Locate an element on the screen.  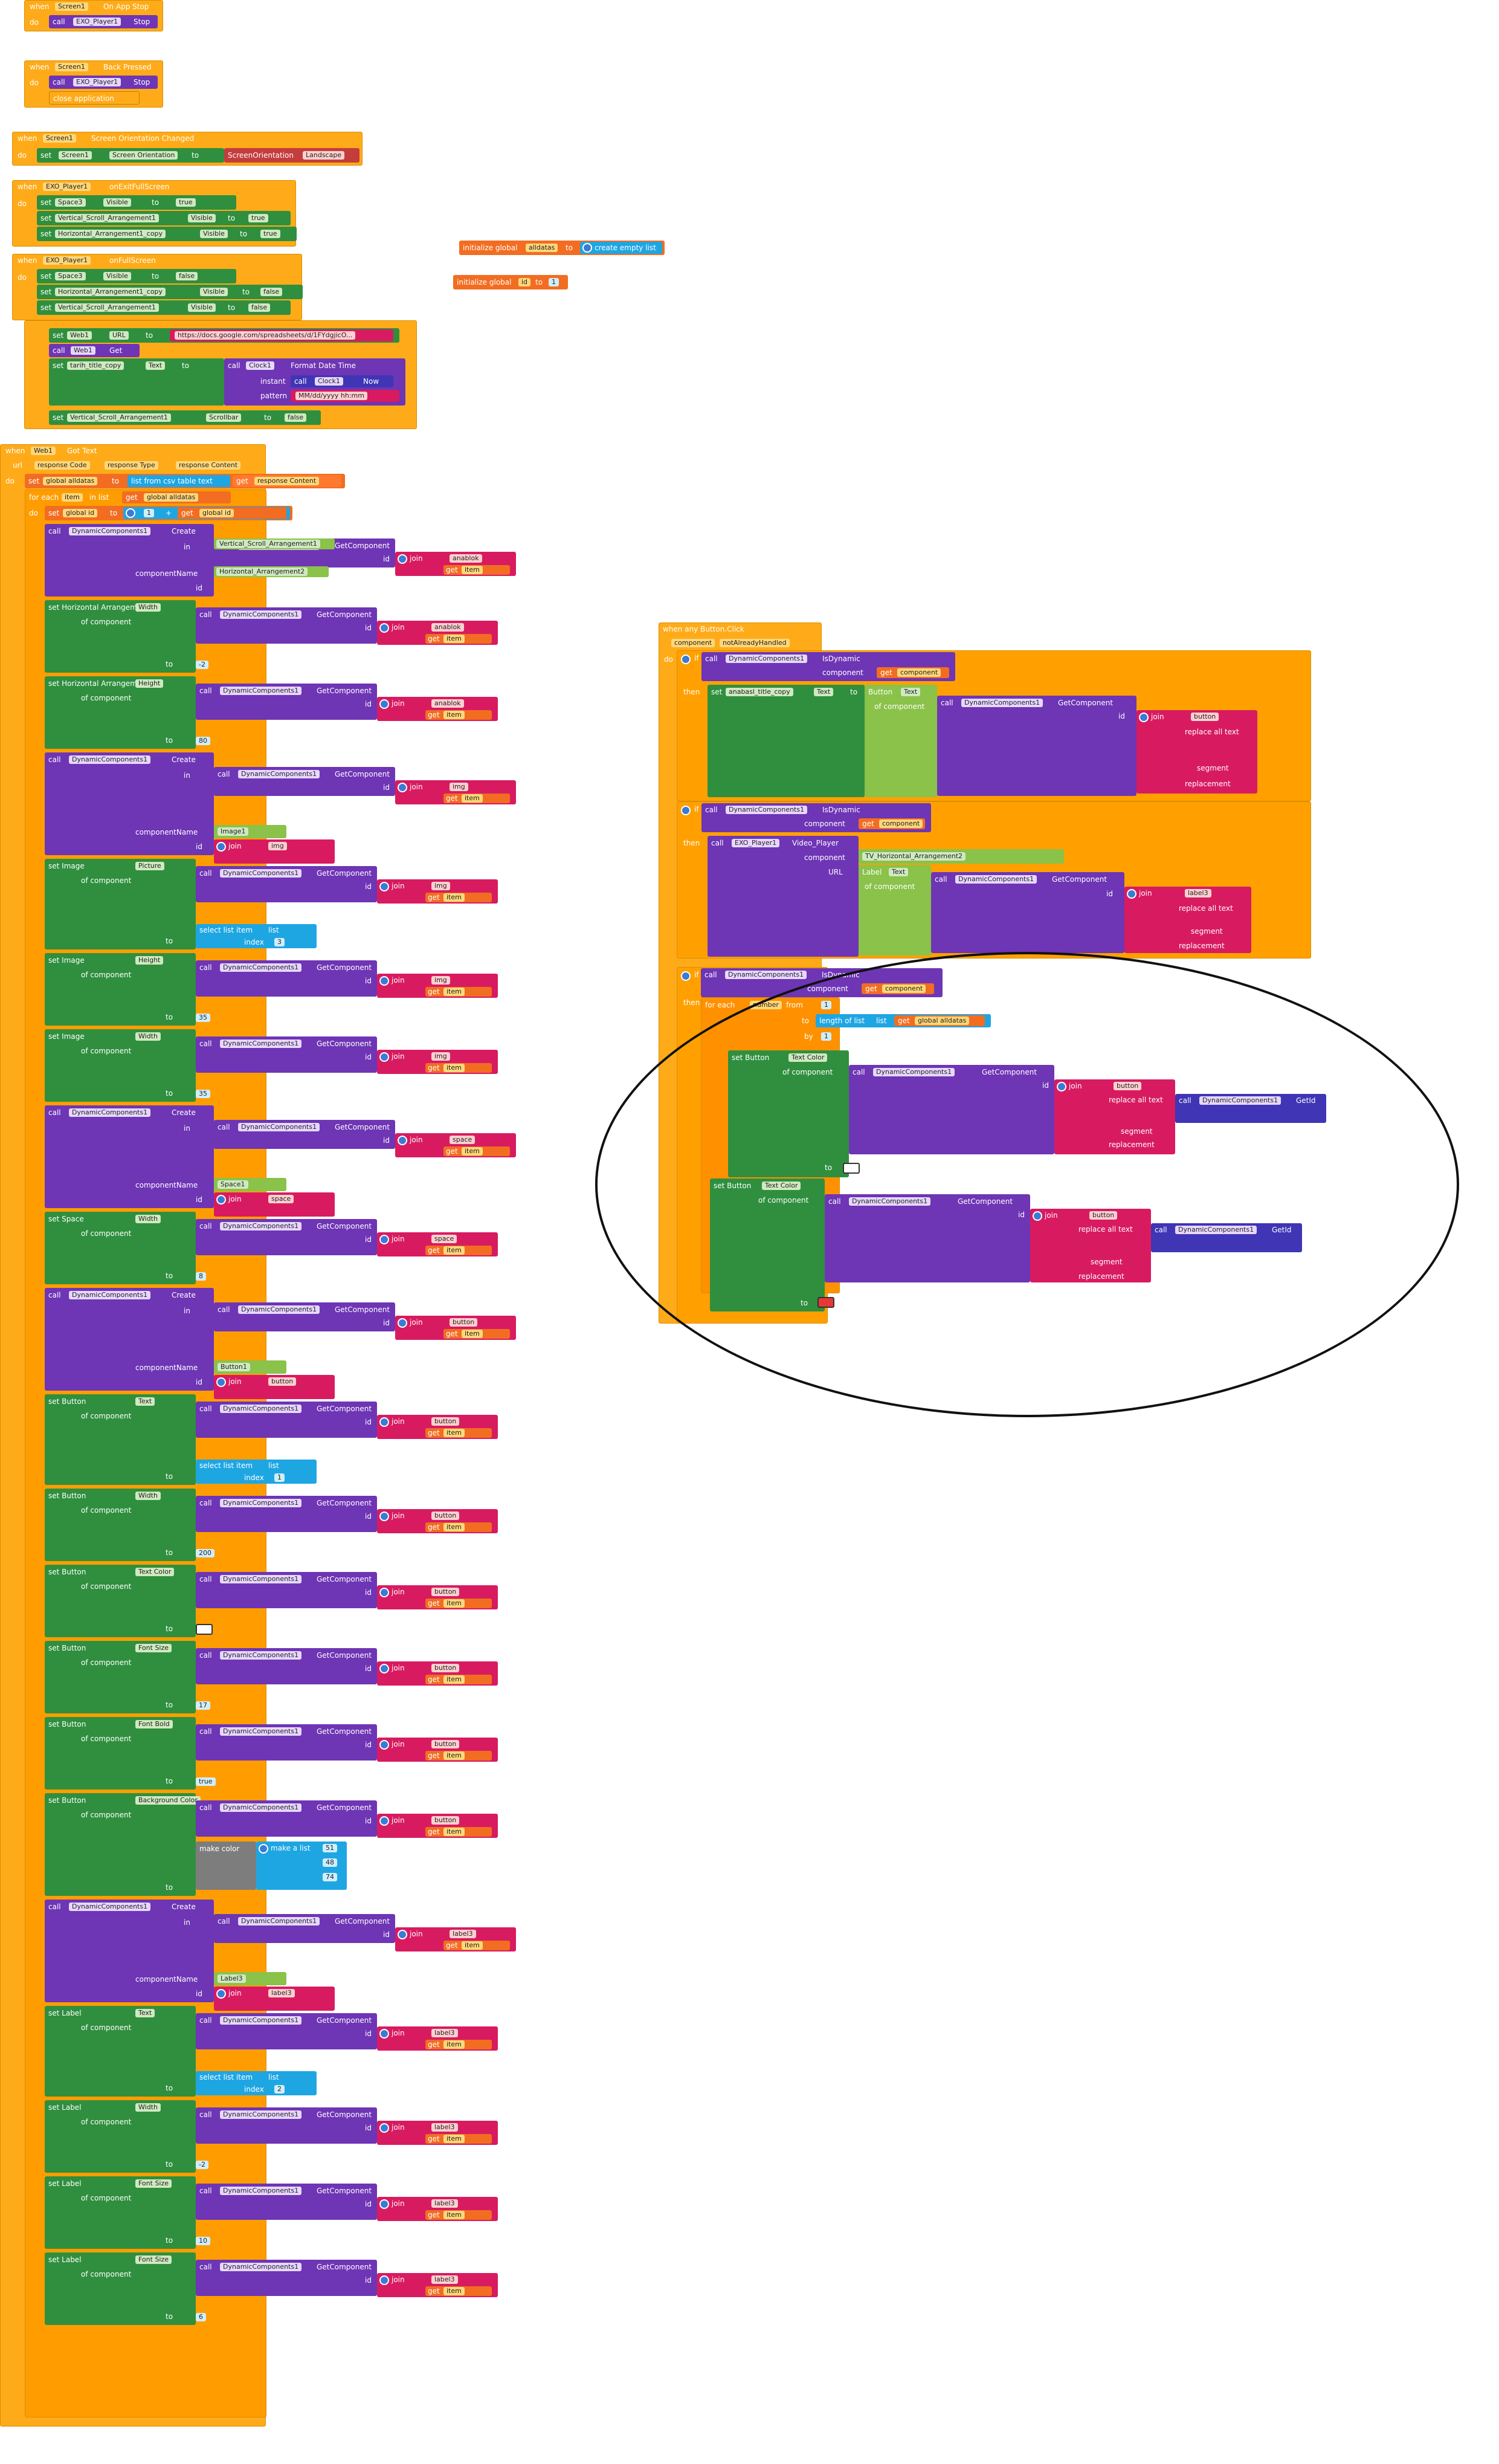
math-add: 1 + get global id is located at coordinates (206, 513).